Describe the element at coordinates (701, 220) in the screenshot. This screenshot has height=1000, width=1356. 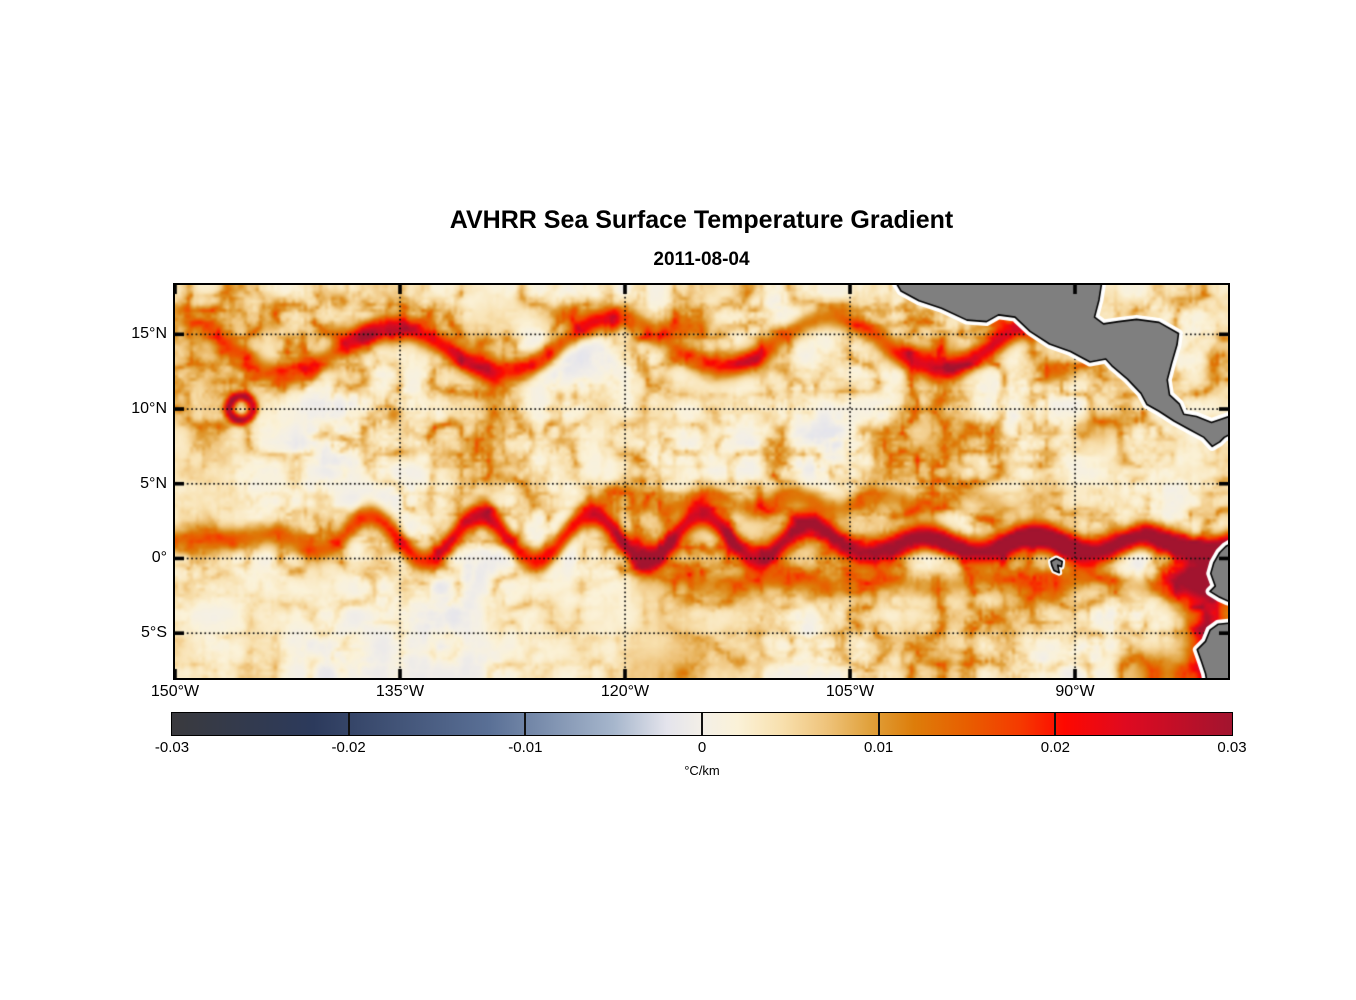
I see `chart-title: AVHRR Sea Surface Temperature Gradient` at that location.